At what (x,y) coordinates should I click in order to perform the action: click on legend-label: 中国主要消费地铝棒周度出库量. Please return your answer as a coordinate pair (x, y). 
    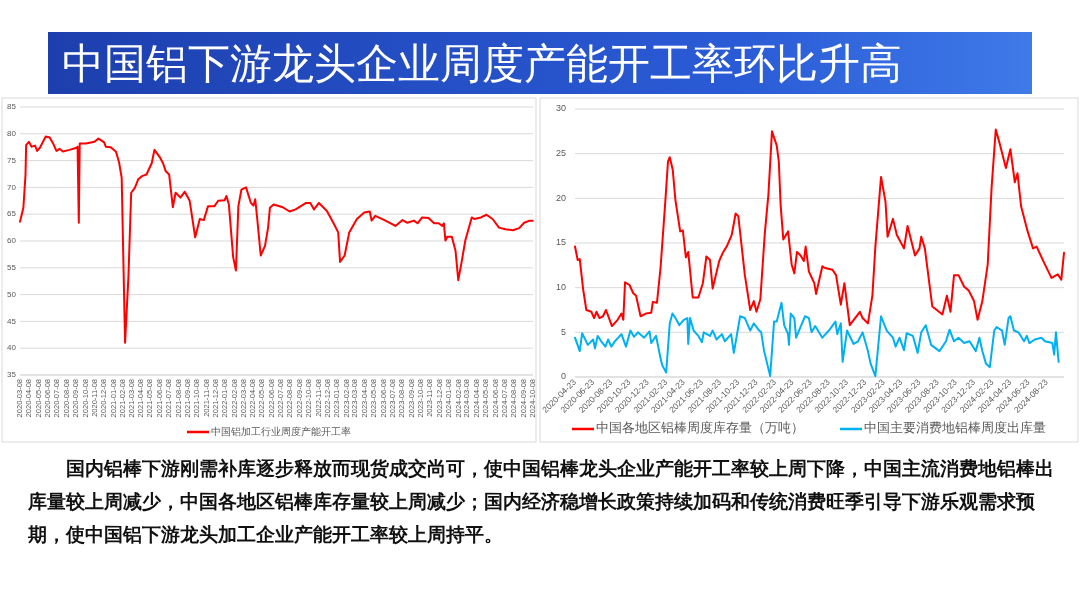
    Looking at the image, I should click on (955, 428).